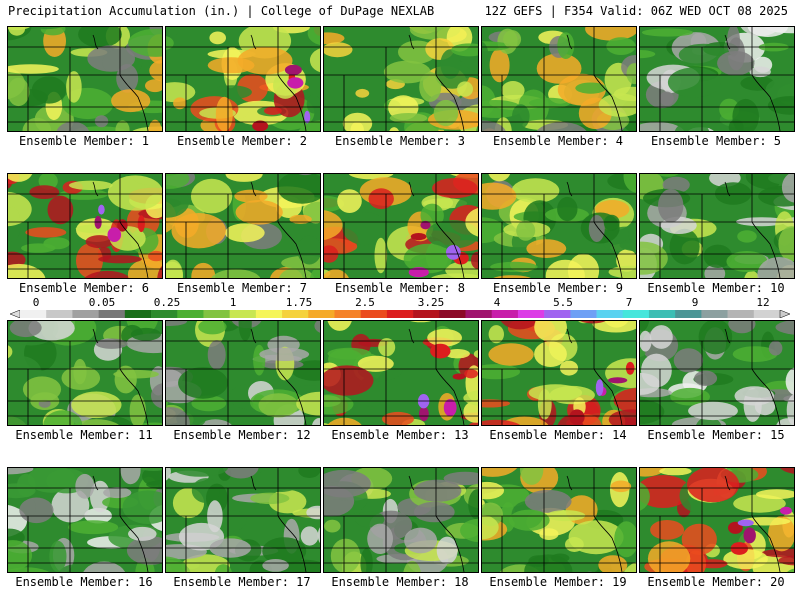 The image size is (800, 600). I want to click on ensemble-member-18-map, so click(401, 520).